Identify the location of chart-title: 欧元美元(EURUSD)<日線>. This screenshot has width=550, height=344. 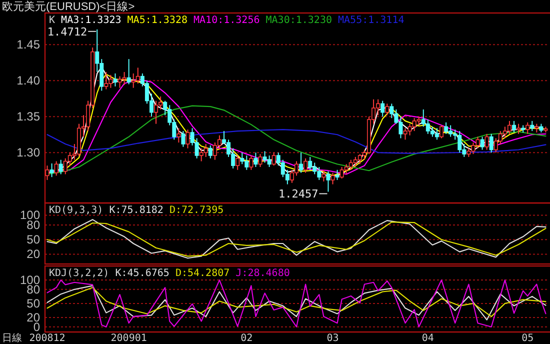
(68, 6).